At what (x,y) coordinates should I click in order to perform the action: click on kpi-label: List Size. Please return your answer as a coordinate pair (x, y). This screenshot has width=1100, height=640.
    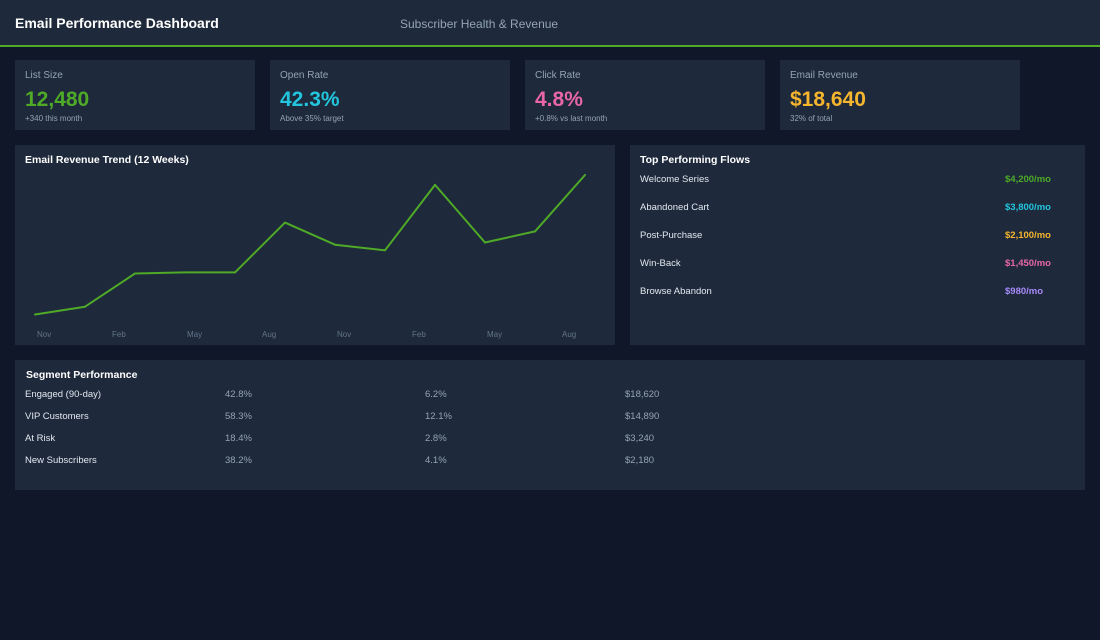
    Looking at the image, I should click on (44, 75).